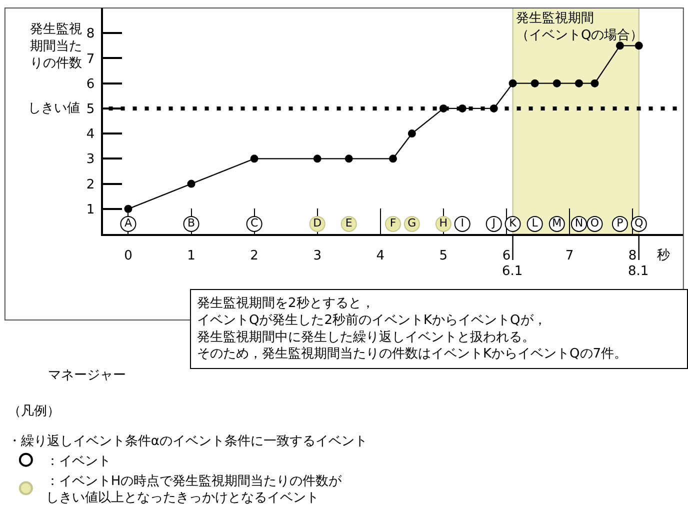 The image size is (688, 517). What do you see at coordinates (90, 109) in the screenshot?
I see `y-tick-label: 5` at bounding box center [90, 109].